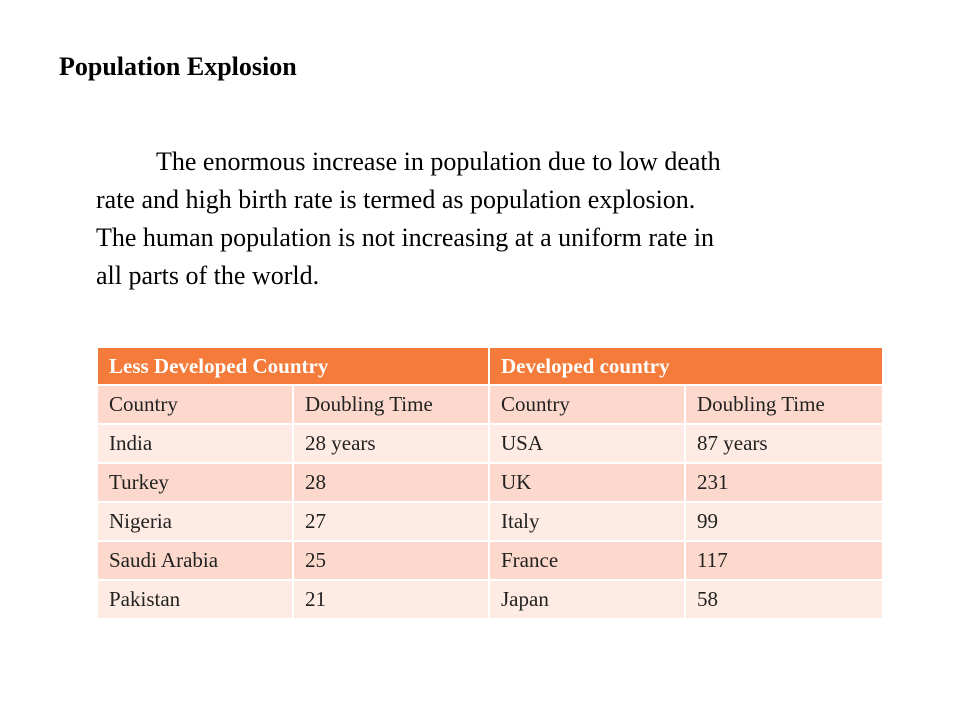 This screenshot has height=720, width=960. Describe the element at coordinates (686, 366) in the screenshot. I see `header-developed: Developed country` at that location.